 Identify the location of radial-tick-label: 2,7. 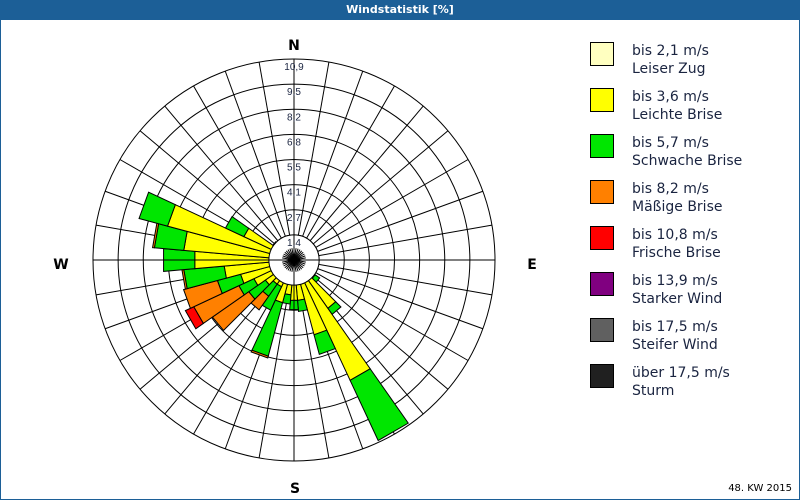
(294, 218).